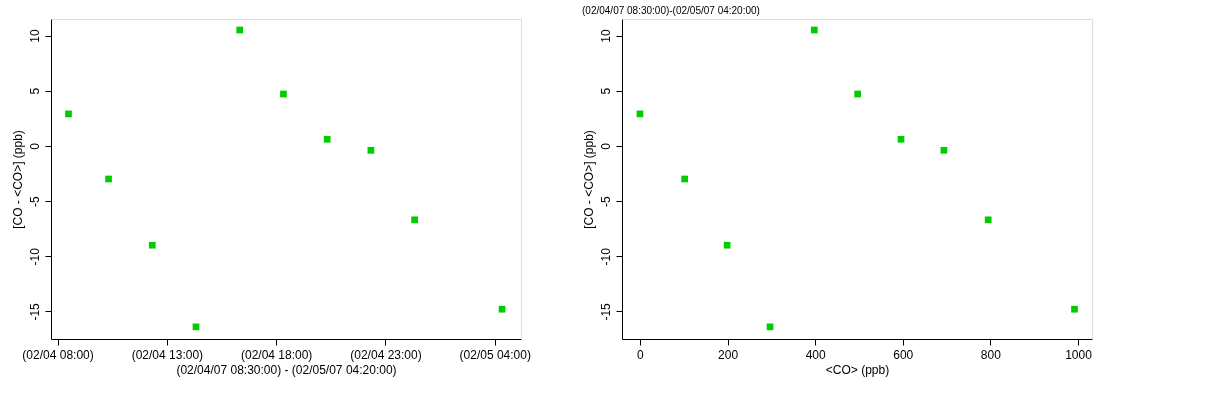 The width and height of the screenshot is (1211, 414). Describe the element at coordinates (991, 354) in the screenshot. I see `x-tick-label: 800` at that location.